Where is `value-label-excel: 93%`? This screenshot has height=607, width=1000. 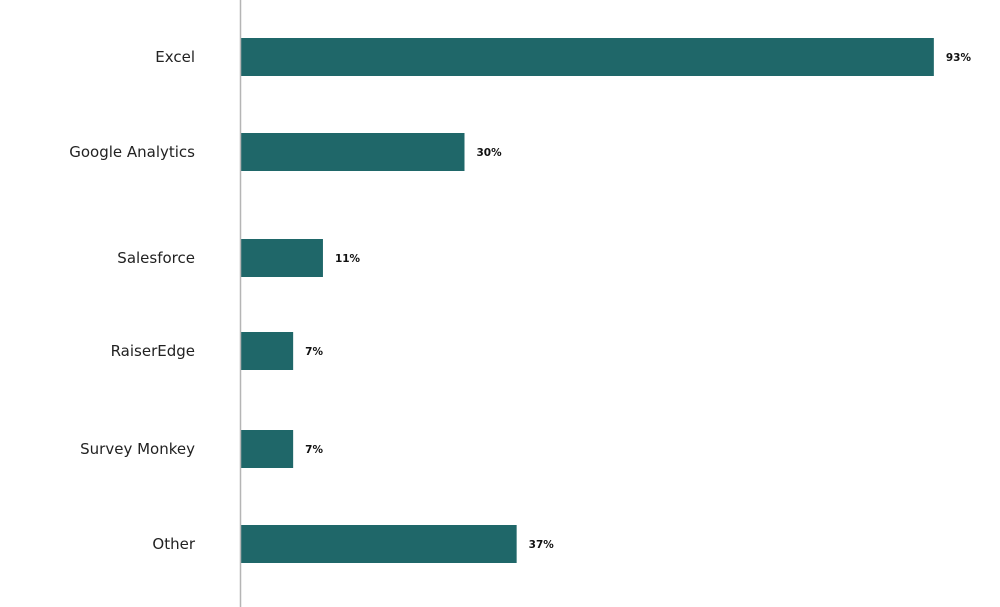
value-label-excel: 93% is located at coordinates (959, 58).